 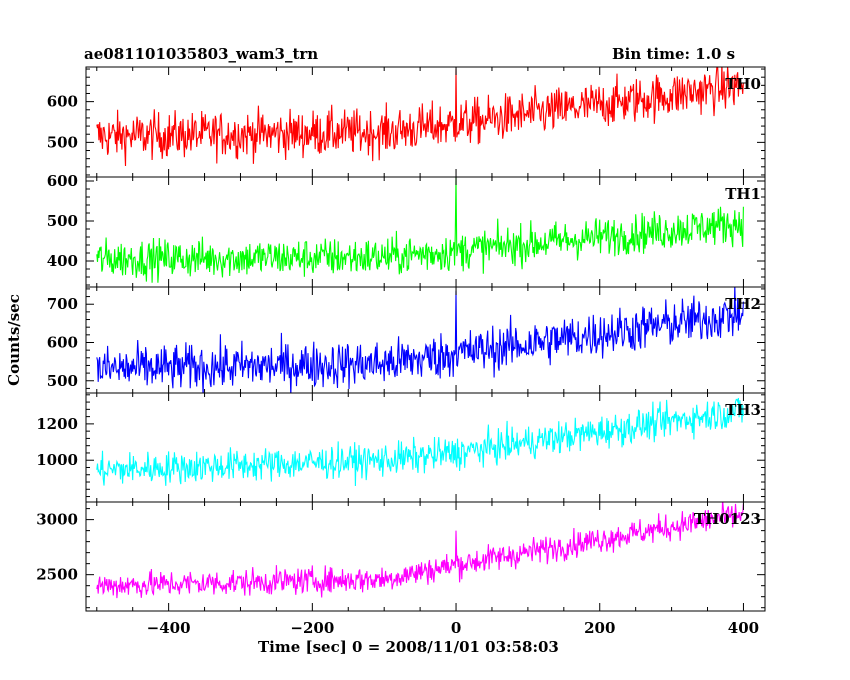 I want to click on panel-label: TH0123, so click(x=727, y=519).